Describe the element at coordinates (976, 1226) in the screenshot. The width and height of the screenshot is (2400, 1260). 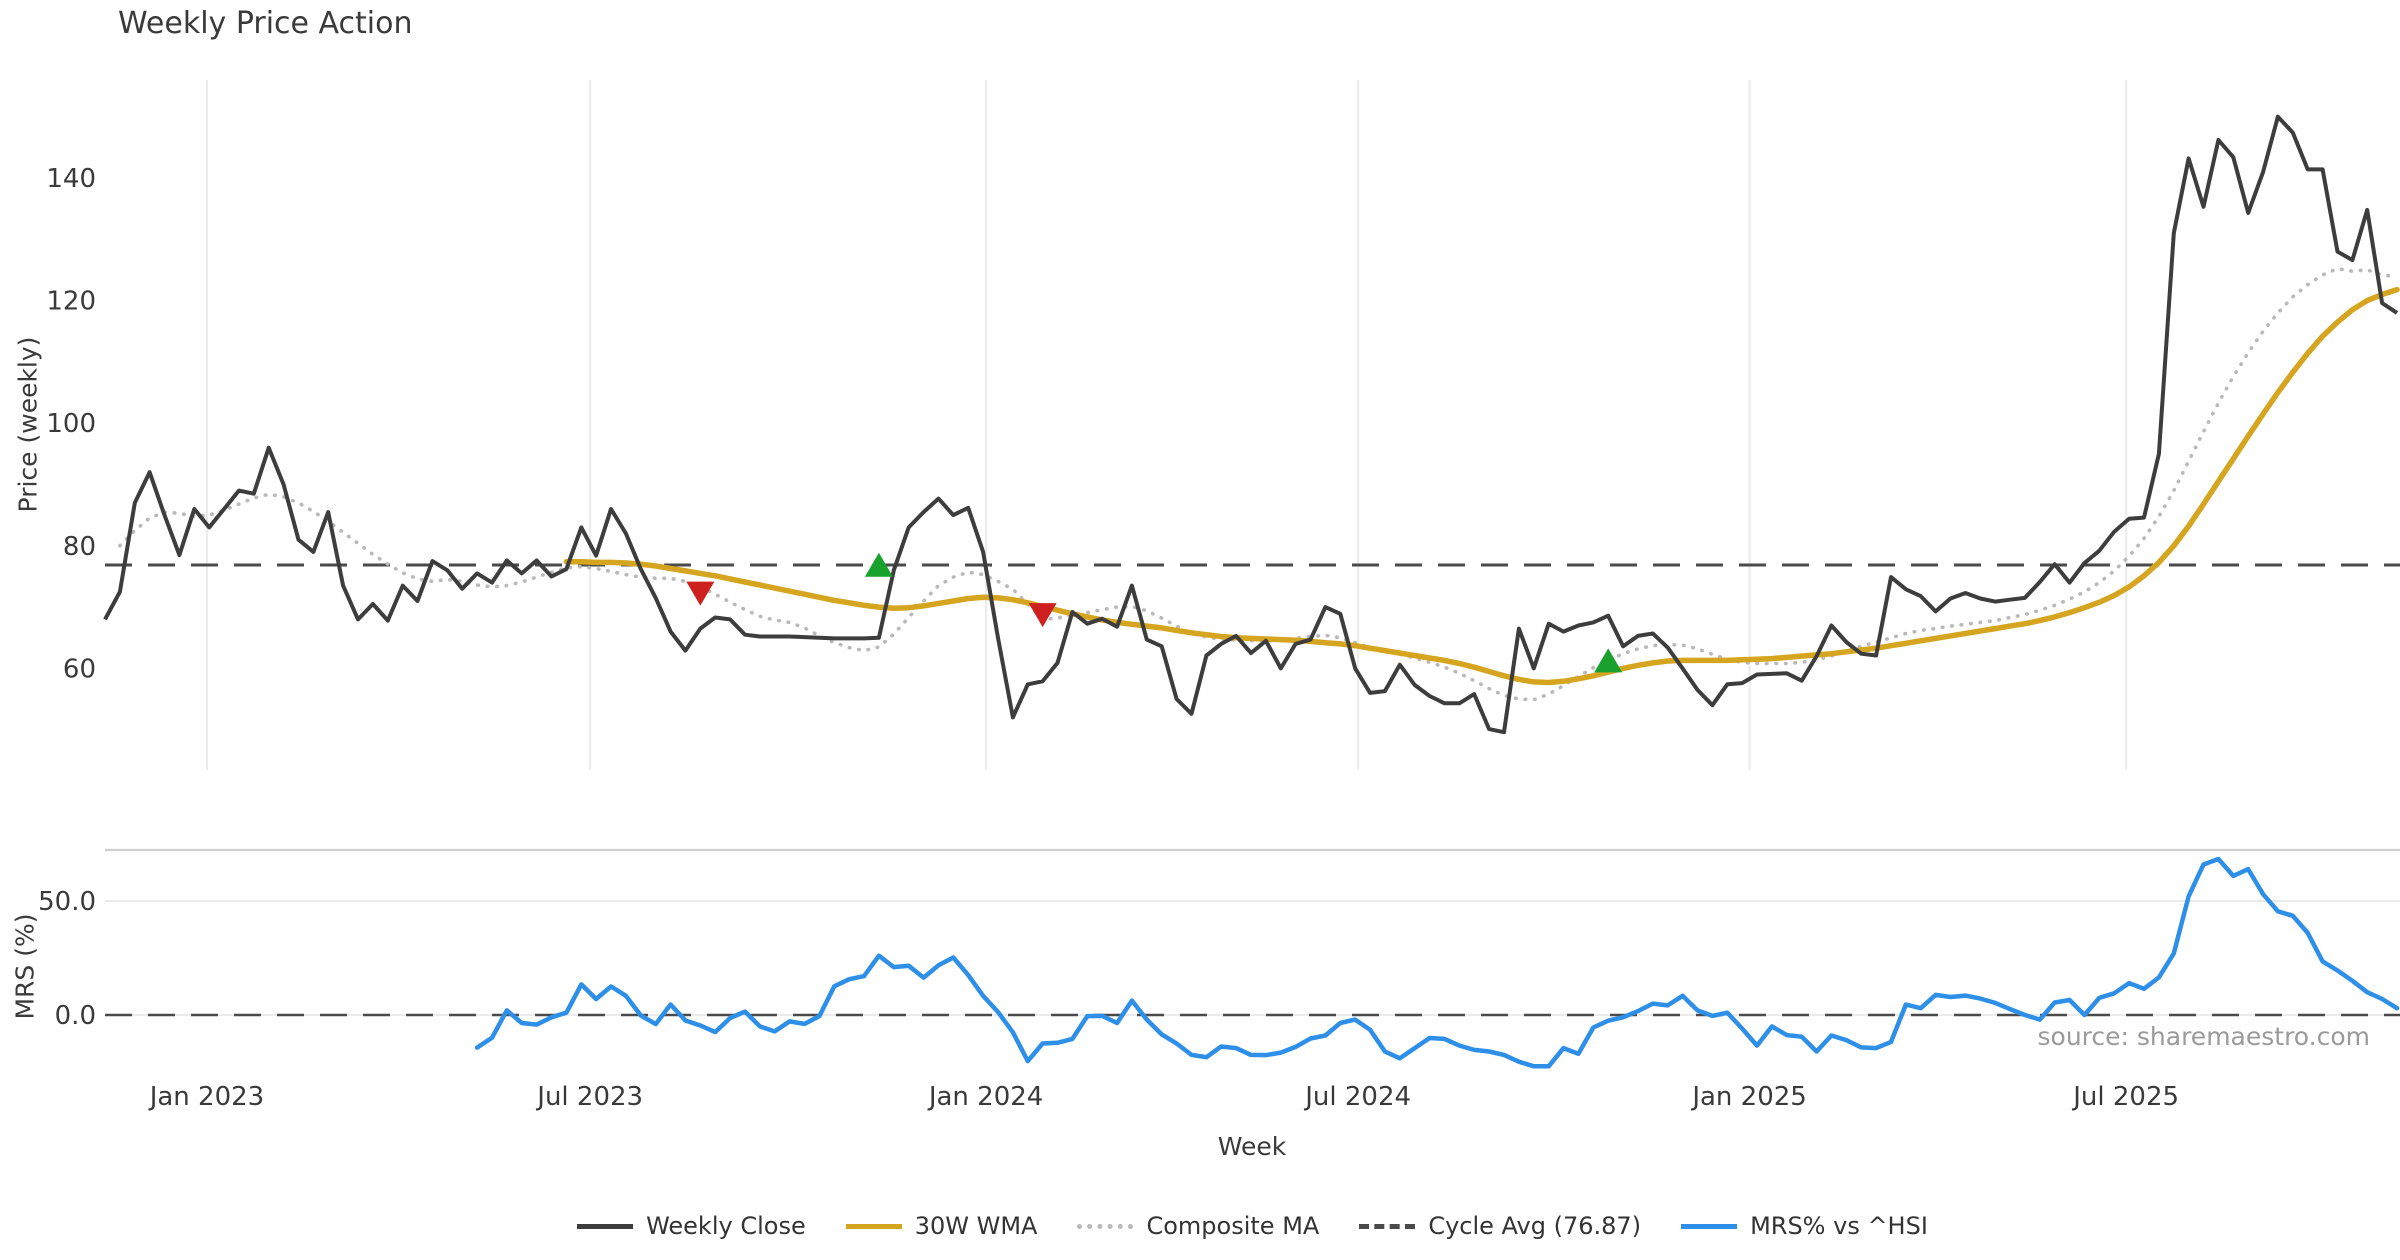
I see `legend-label: 30W WMA` at that location.